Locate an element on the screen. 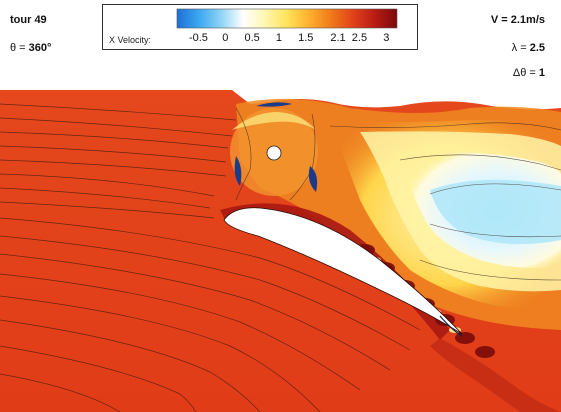 The image size is (561, 412). colorbar-tick-label: 2.5 is located at coordinates (359, 38).